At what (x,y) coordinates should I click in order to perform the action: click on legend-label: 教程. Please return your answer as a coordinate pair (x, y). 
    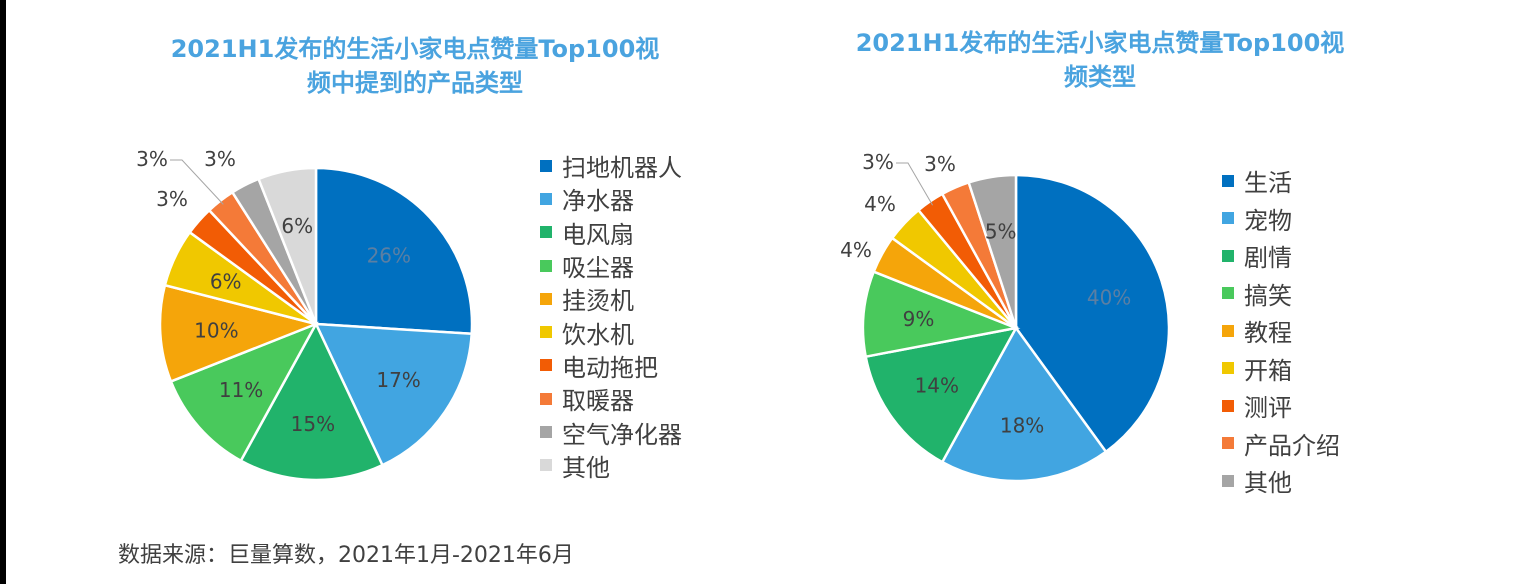
    Looking at the image, I should click on (1268, 333).